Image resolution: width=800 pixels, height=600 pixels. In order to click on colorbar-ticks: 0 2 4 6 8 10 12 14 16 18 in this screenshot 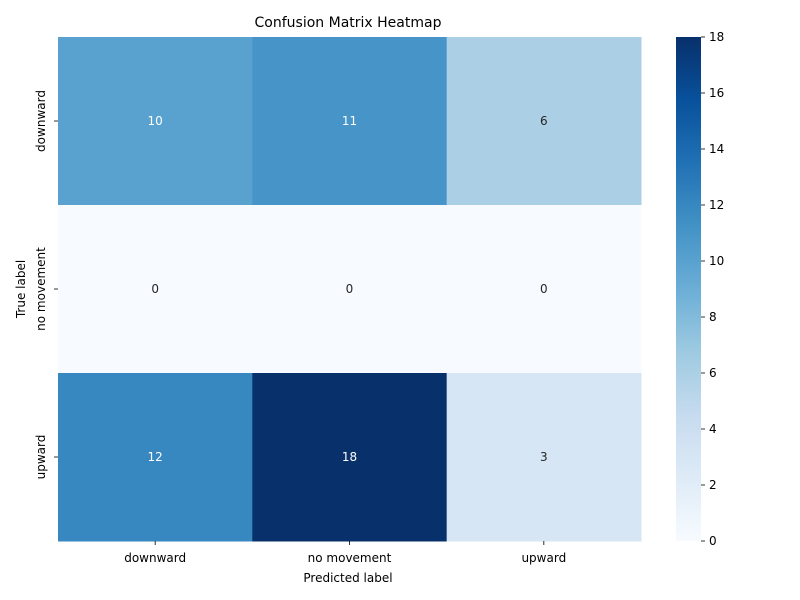, I will do `click(712, 289)`.